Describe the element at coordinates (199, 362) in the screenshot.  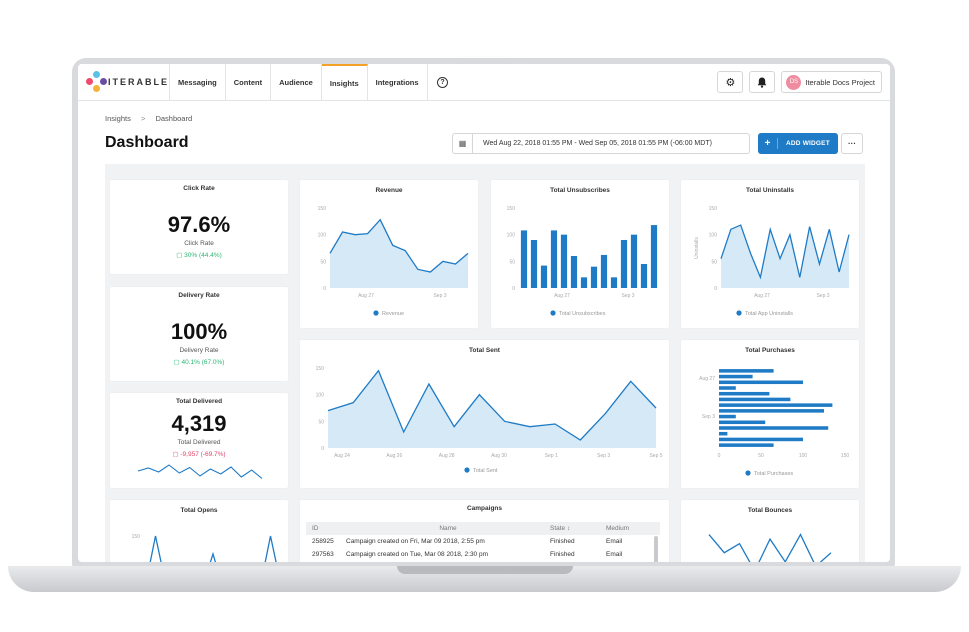
I see `delivery-rate-delta: ▢ 40.1% (67.0%)` at that location.